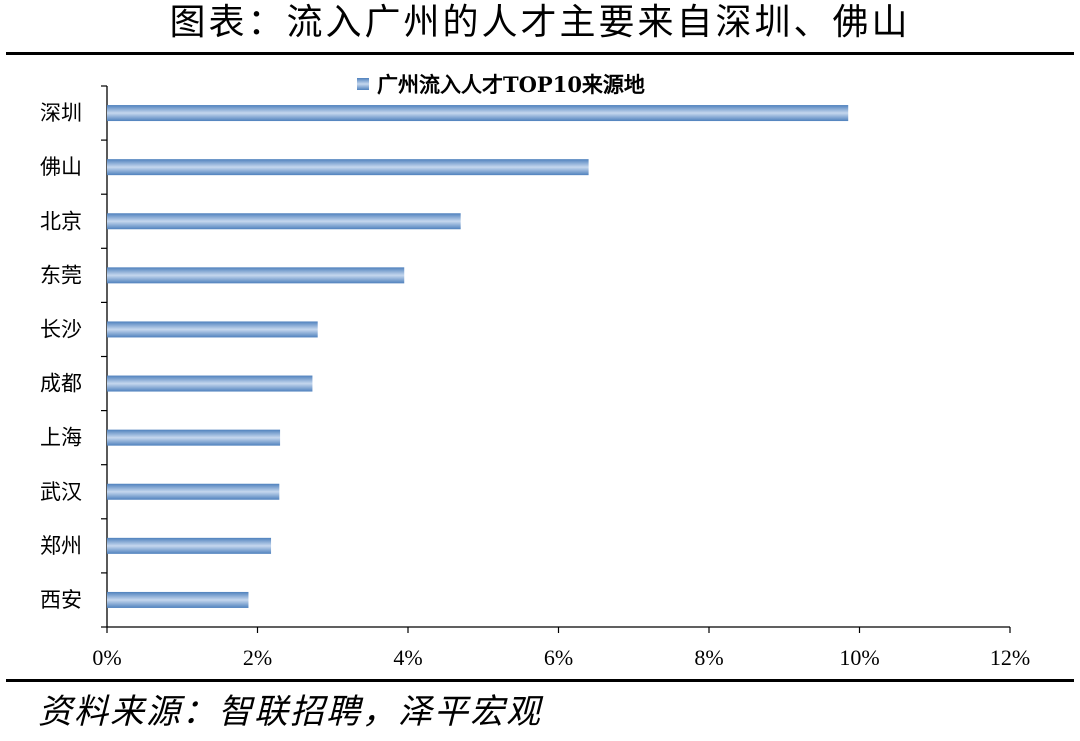 Image resolution: width=1080 pixels, height=741 pixels. I want to click on x-tick-label: 4%, so click(407, 657).